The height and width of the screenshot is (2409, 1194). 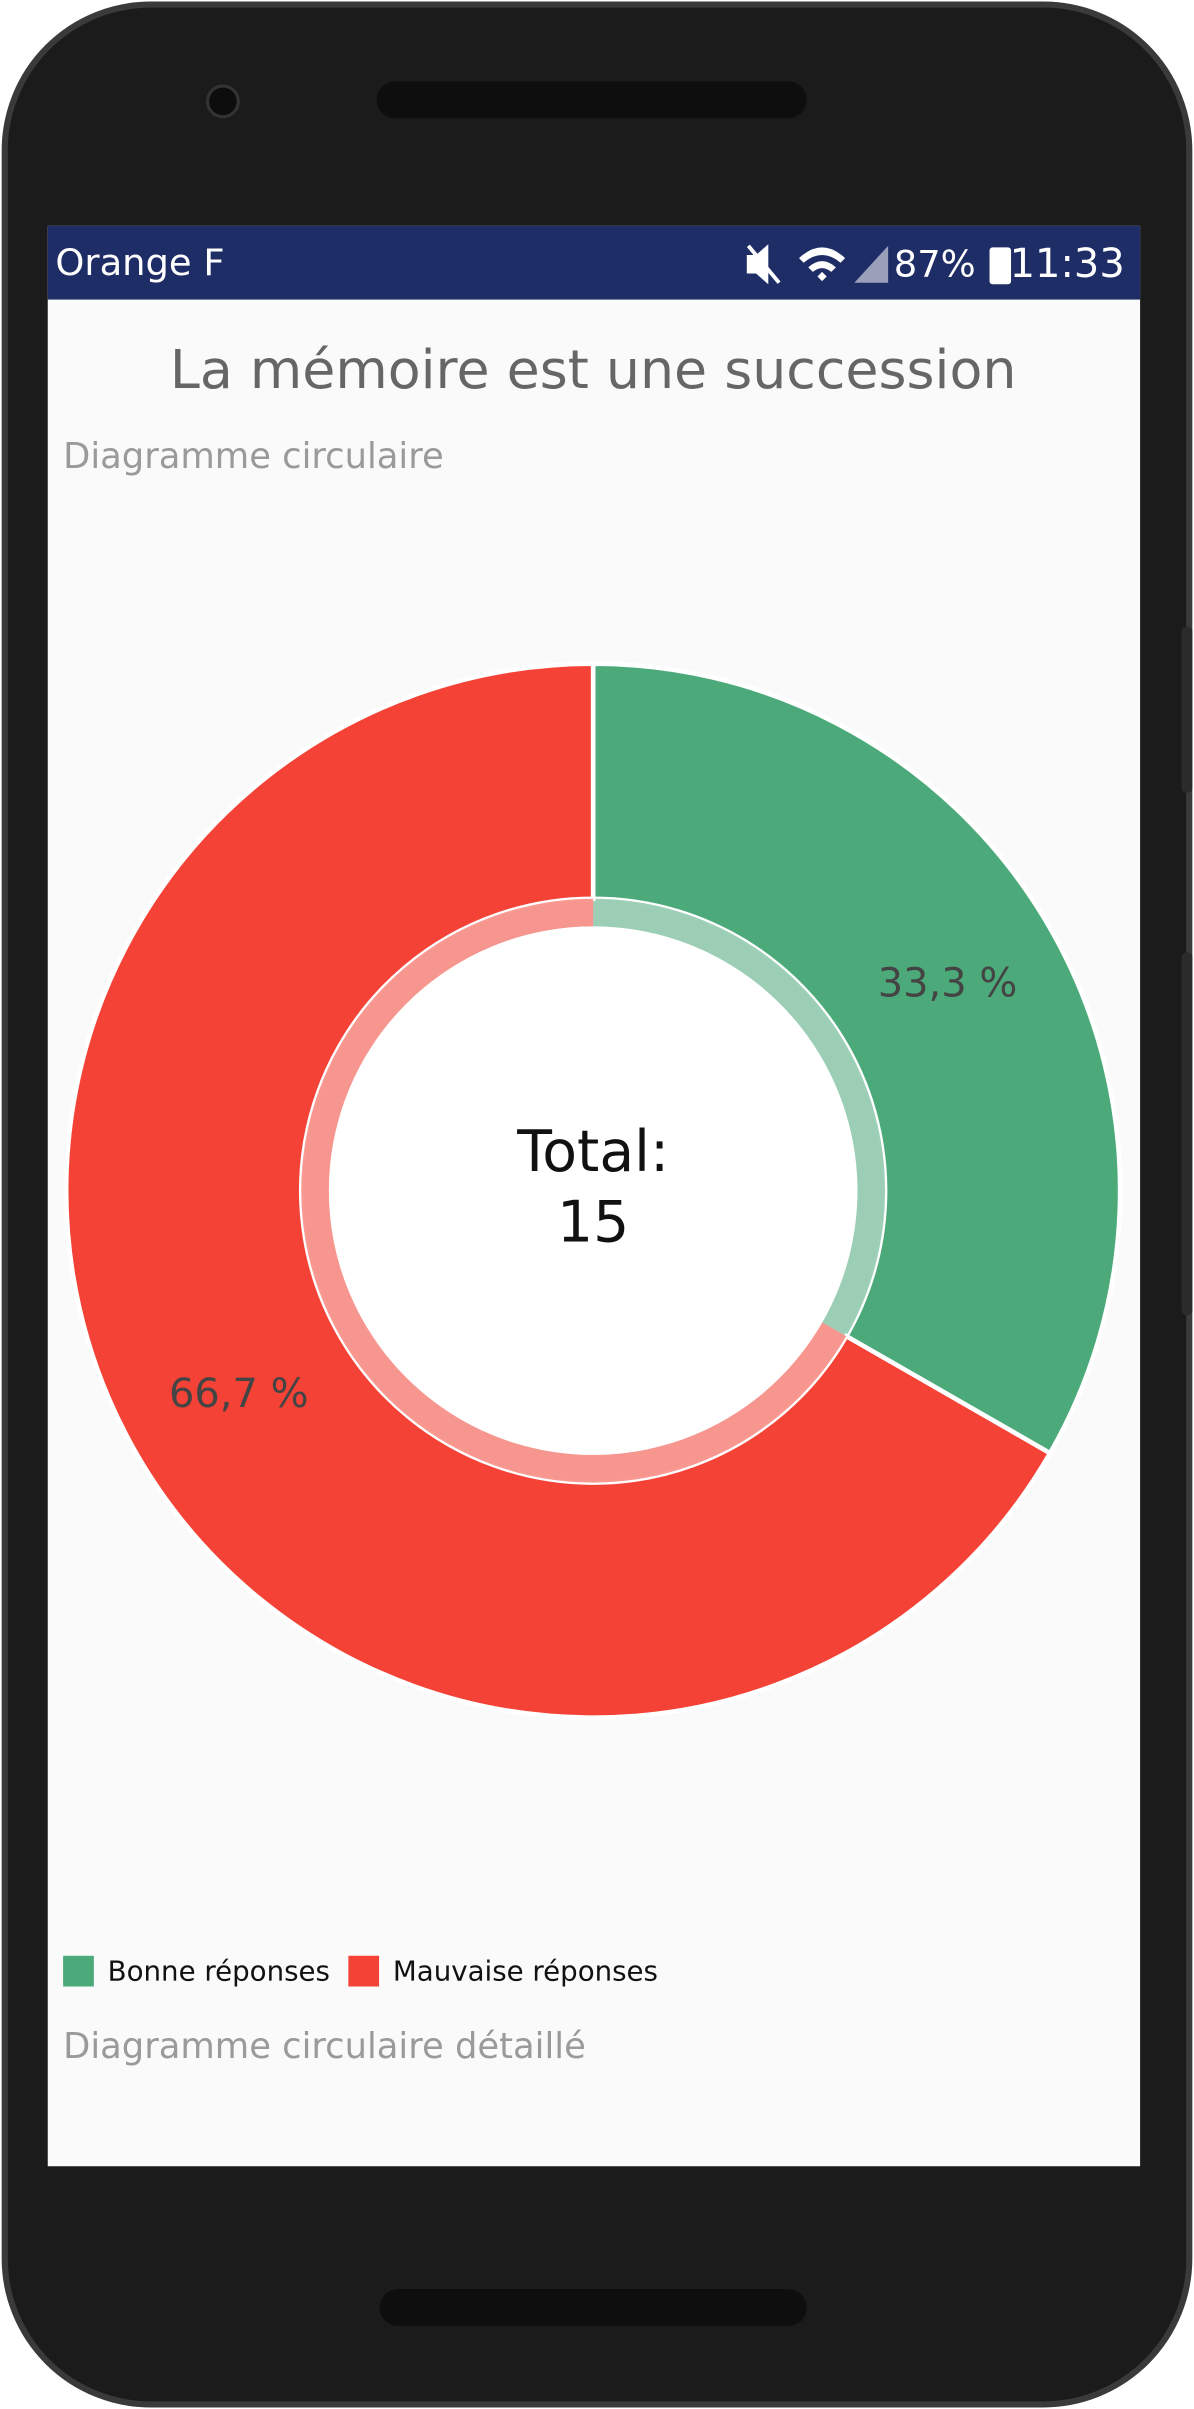 I want to click on mute-icon, so click(x=757, y=264).